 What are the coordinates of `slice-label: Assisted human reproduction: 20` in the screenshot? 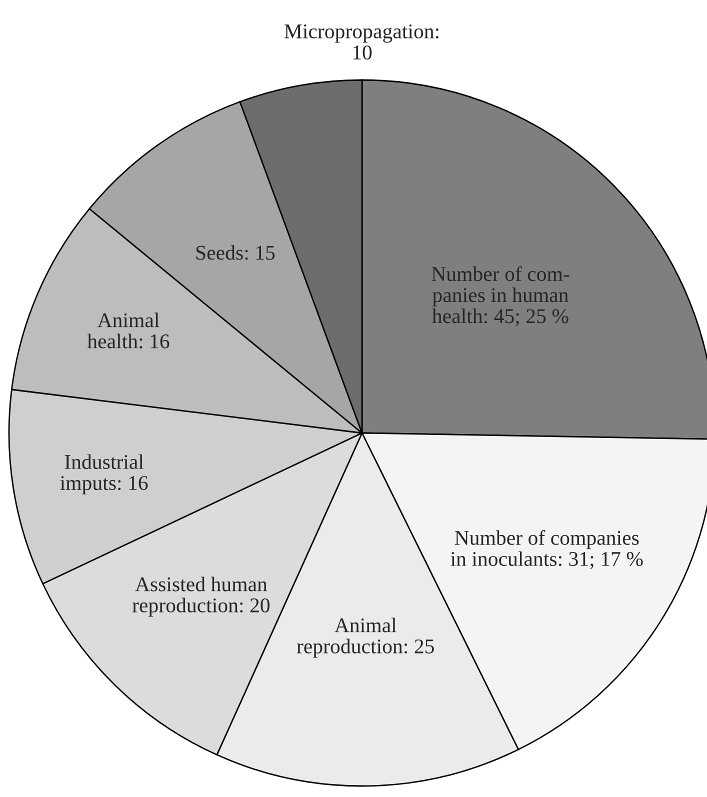 It's located at (201, 596).